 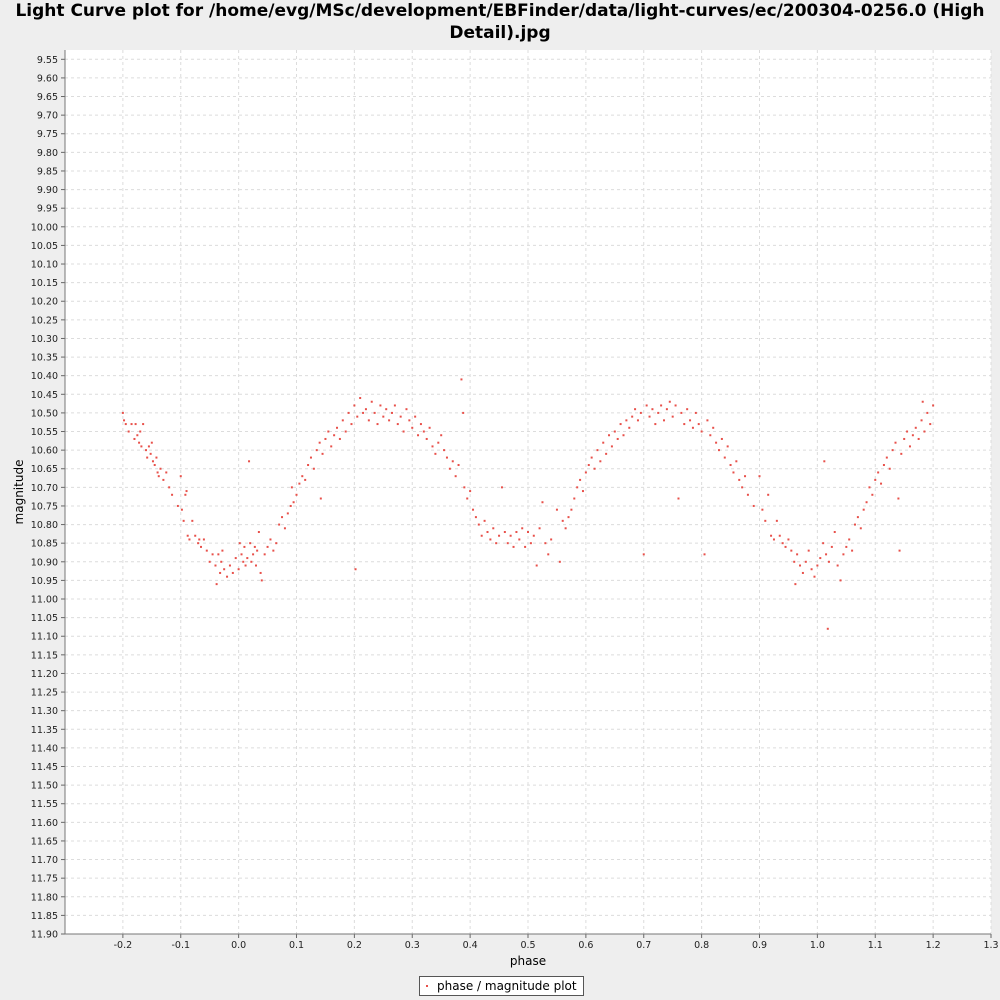 I want to click on y-tick-label: 10.10, so click(x=44, y=265).